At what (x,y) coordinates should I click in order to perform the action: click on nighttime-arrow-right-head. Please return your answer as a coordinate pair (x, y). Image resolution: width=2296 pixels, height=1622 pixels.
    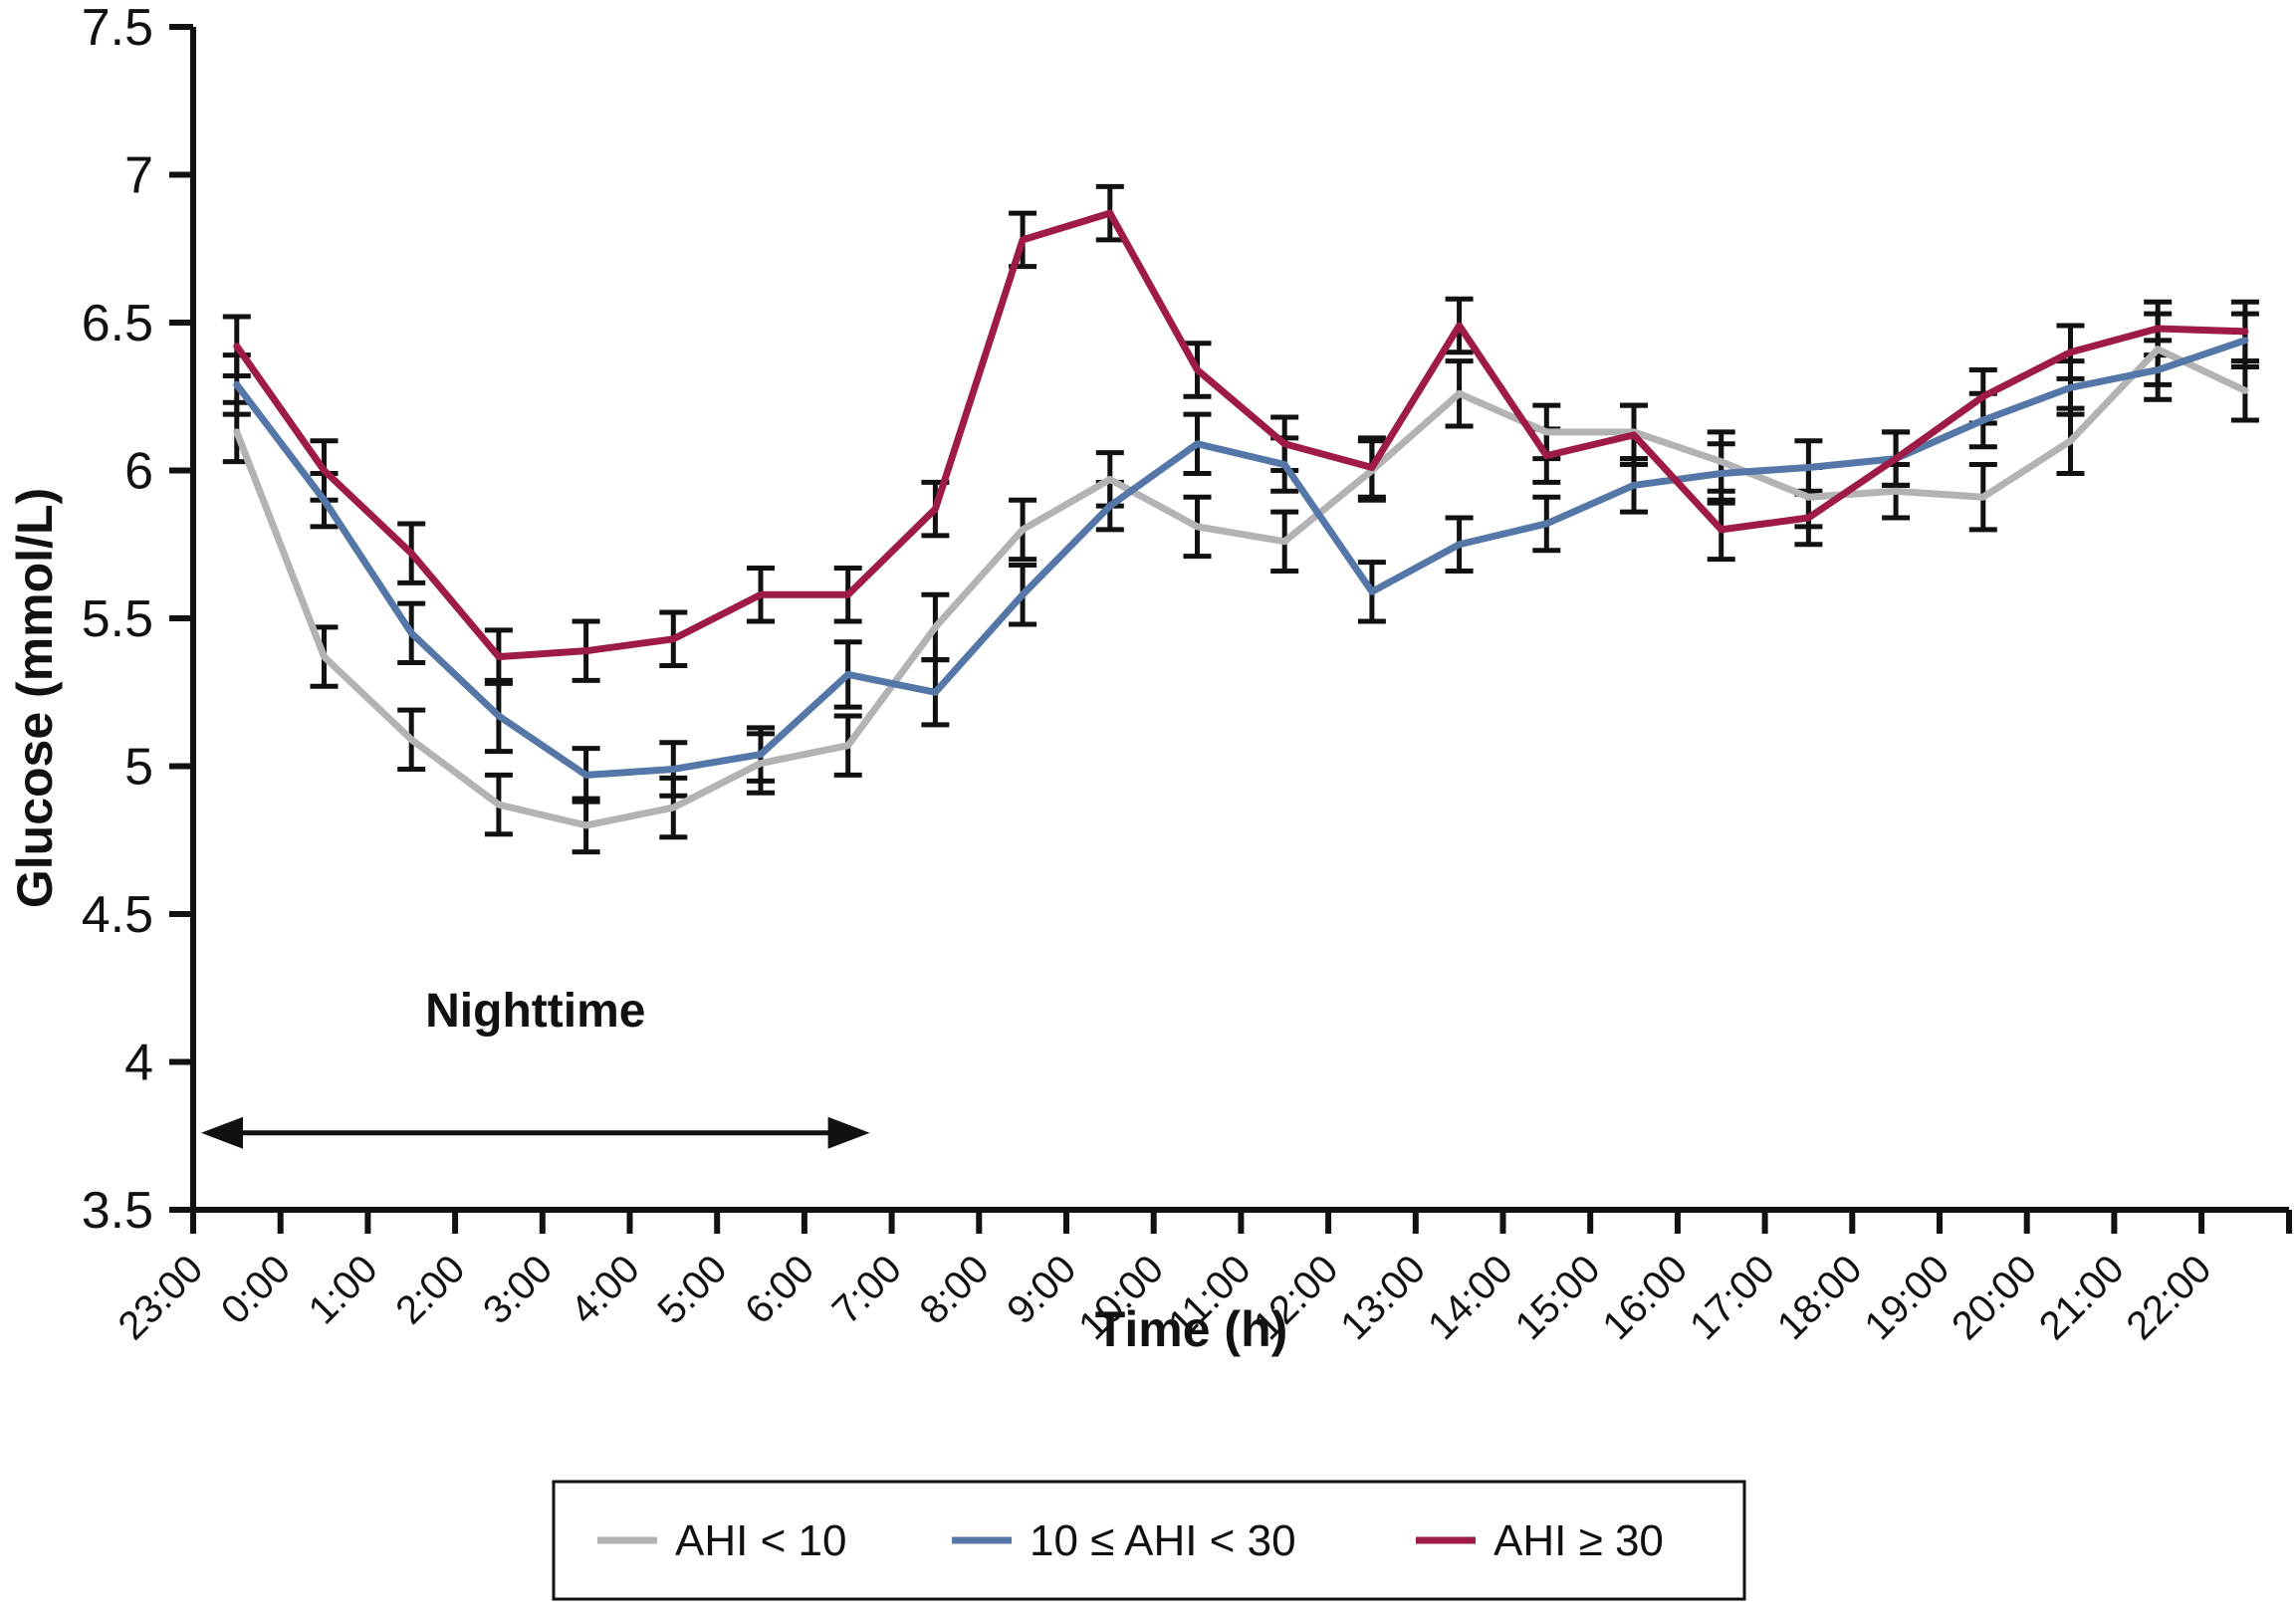
    Looking at the image, I should click on (848, 1132).